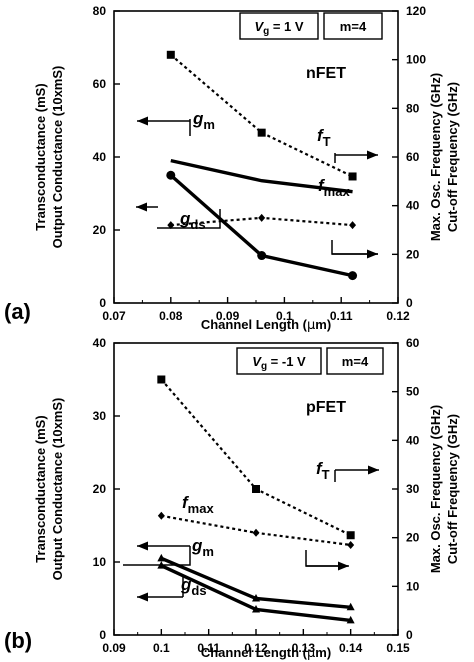 The height and width of the screenshot is (662, 474). What do you see at coordinates (100, 416) in the screenshot?
I see `y-left-tick-label: 30` at bounding box center [100, 416].